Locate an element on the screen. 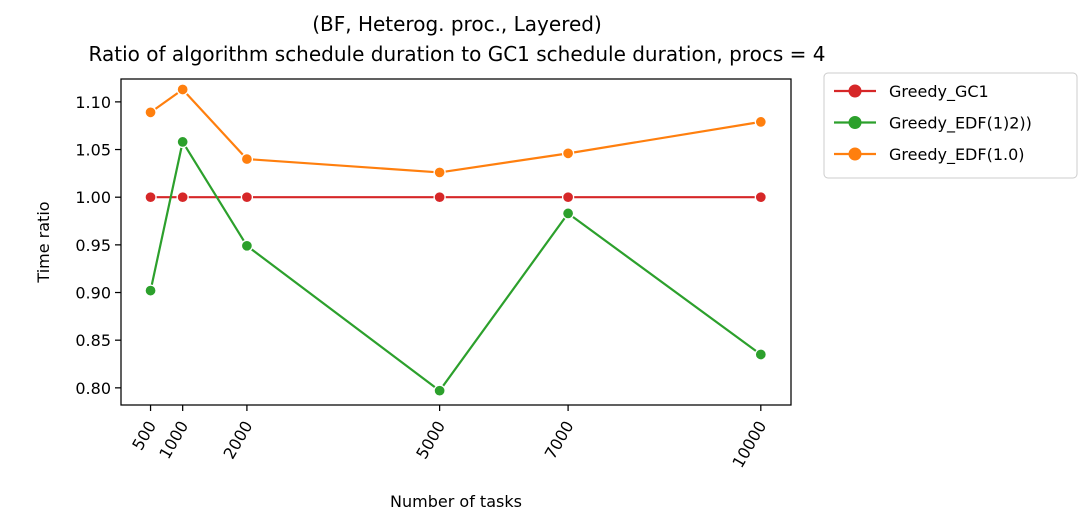  y-tick-label: 0.85 is located at coordinates (93, 340).